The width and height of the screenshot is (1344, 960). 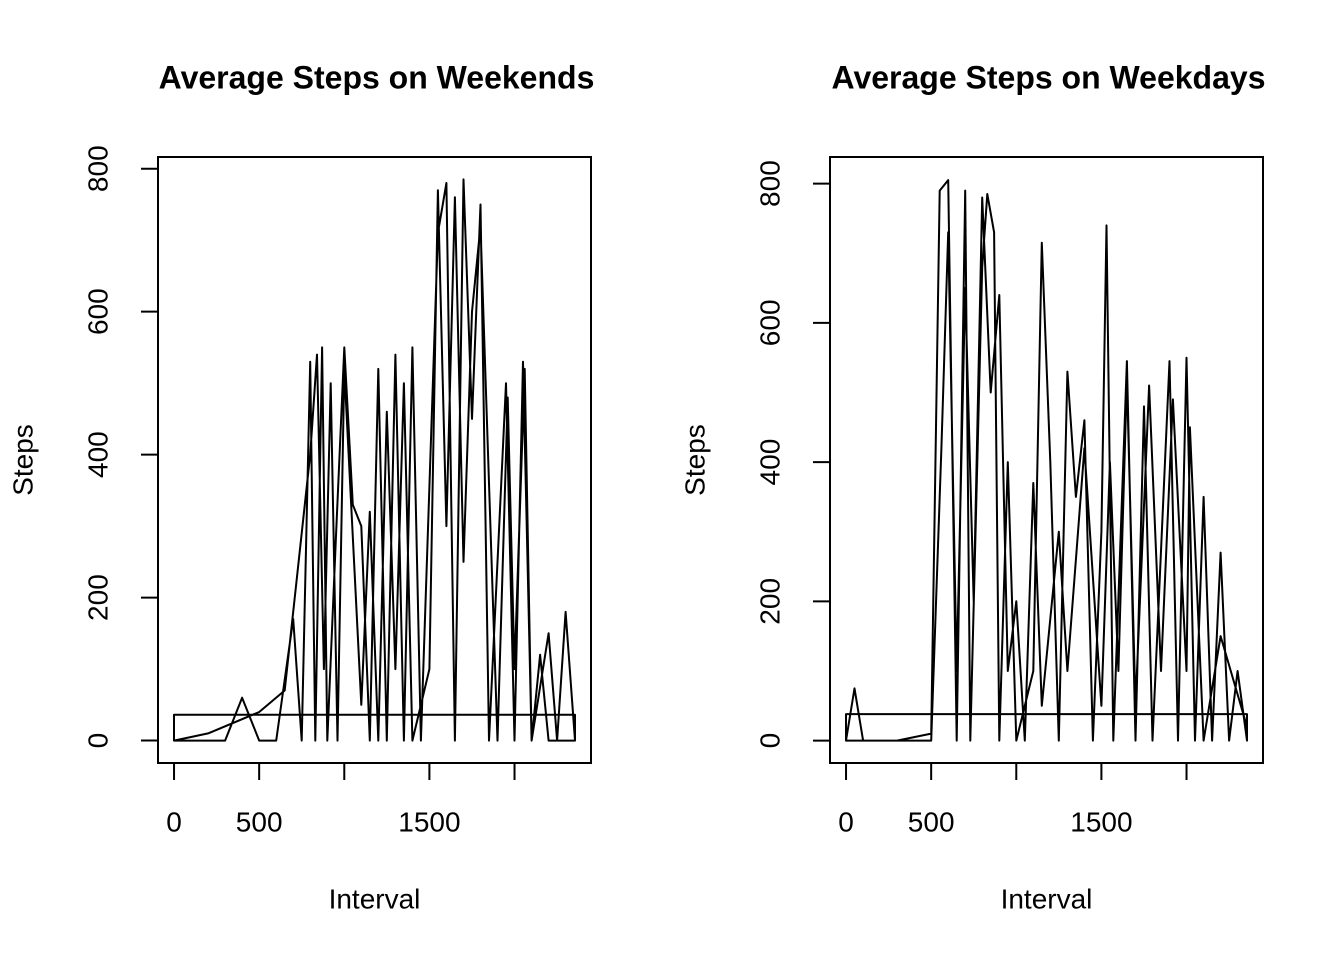 I want to click on chart-title: Average Steps on Weekdays, so click(x=1049, y=77).